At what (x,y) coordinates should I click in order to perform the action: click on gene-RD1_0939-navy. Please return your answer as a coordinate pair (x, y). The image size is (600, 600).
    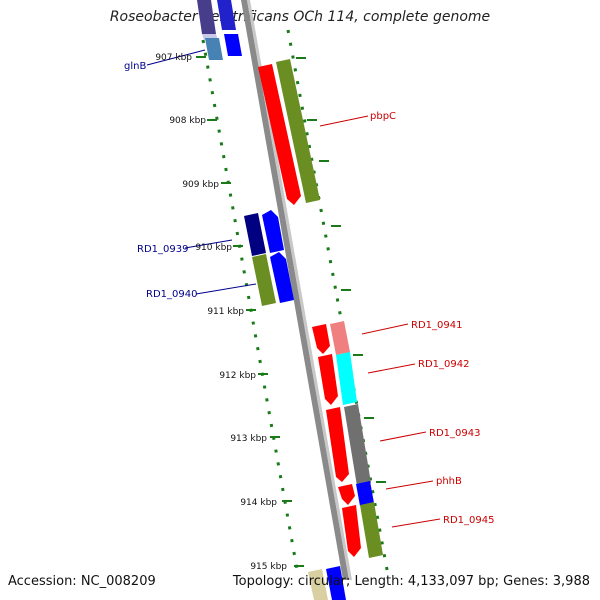
    Looking at the image, I should click on (255, 234).